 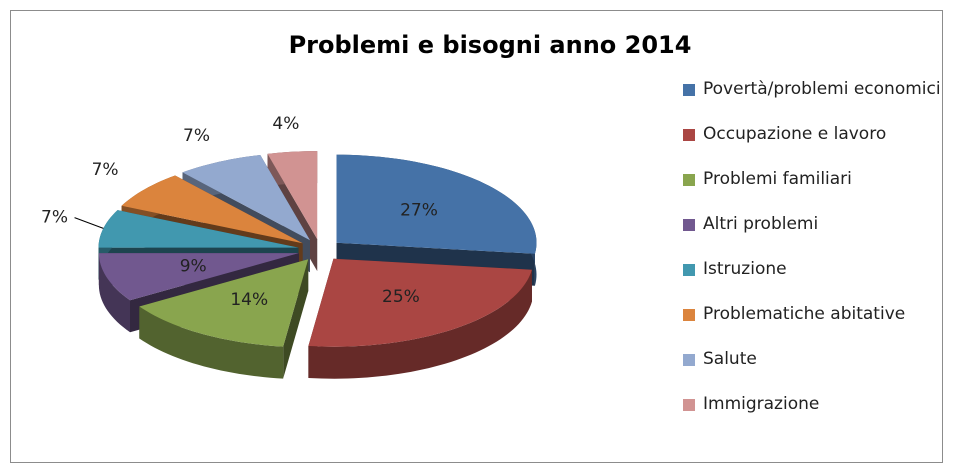 What do you see at coordinates (89, 223) in the screenshot?
I see `leader-line` at bounding box center [89, 223].